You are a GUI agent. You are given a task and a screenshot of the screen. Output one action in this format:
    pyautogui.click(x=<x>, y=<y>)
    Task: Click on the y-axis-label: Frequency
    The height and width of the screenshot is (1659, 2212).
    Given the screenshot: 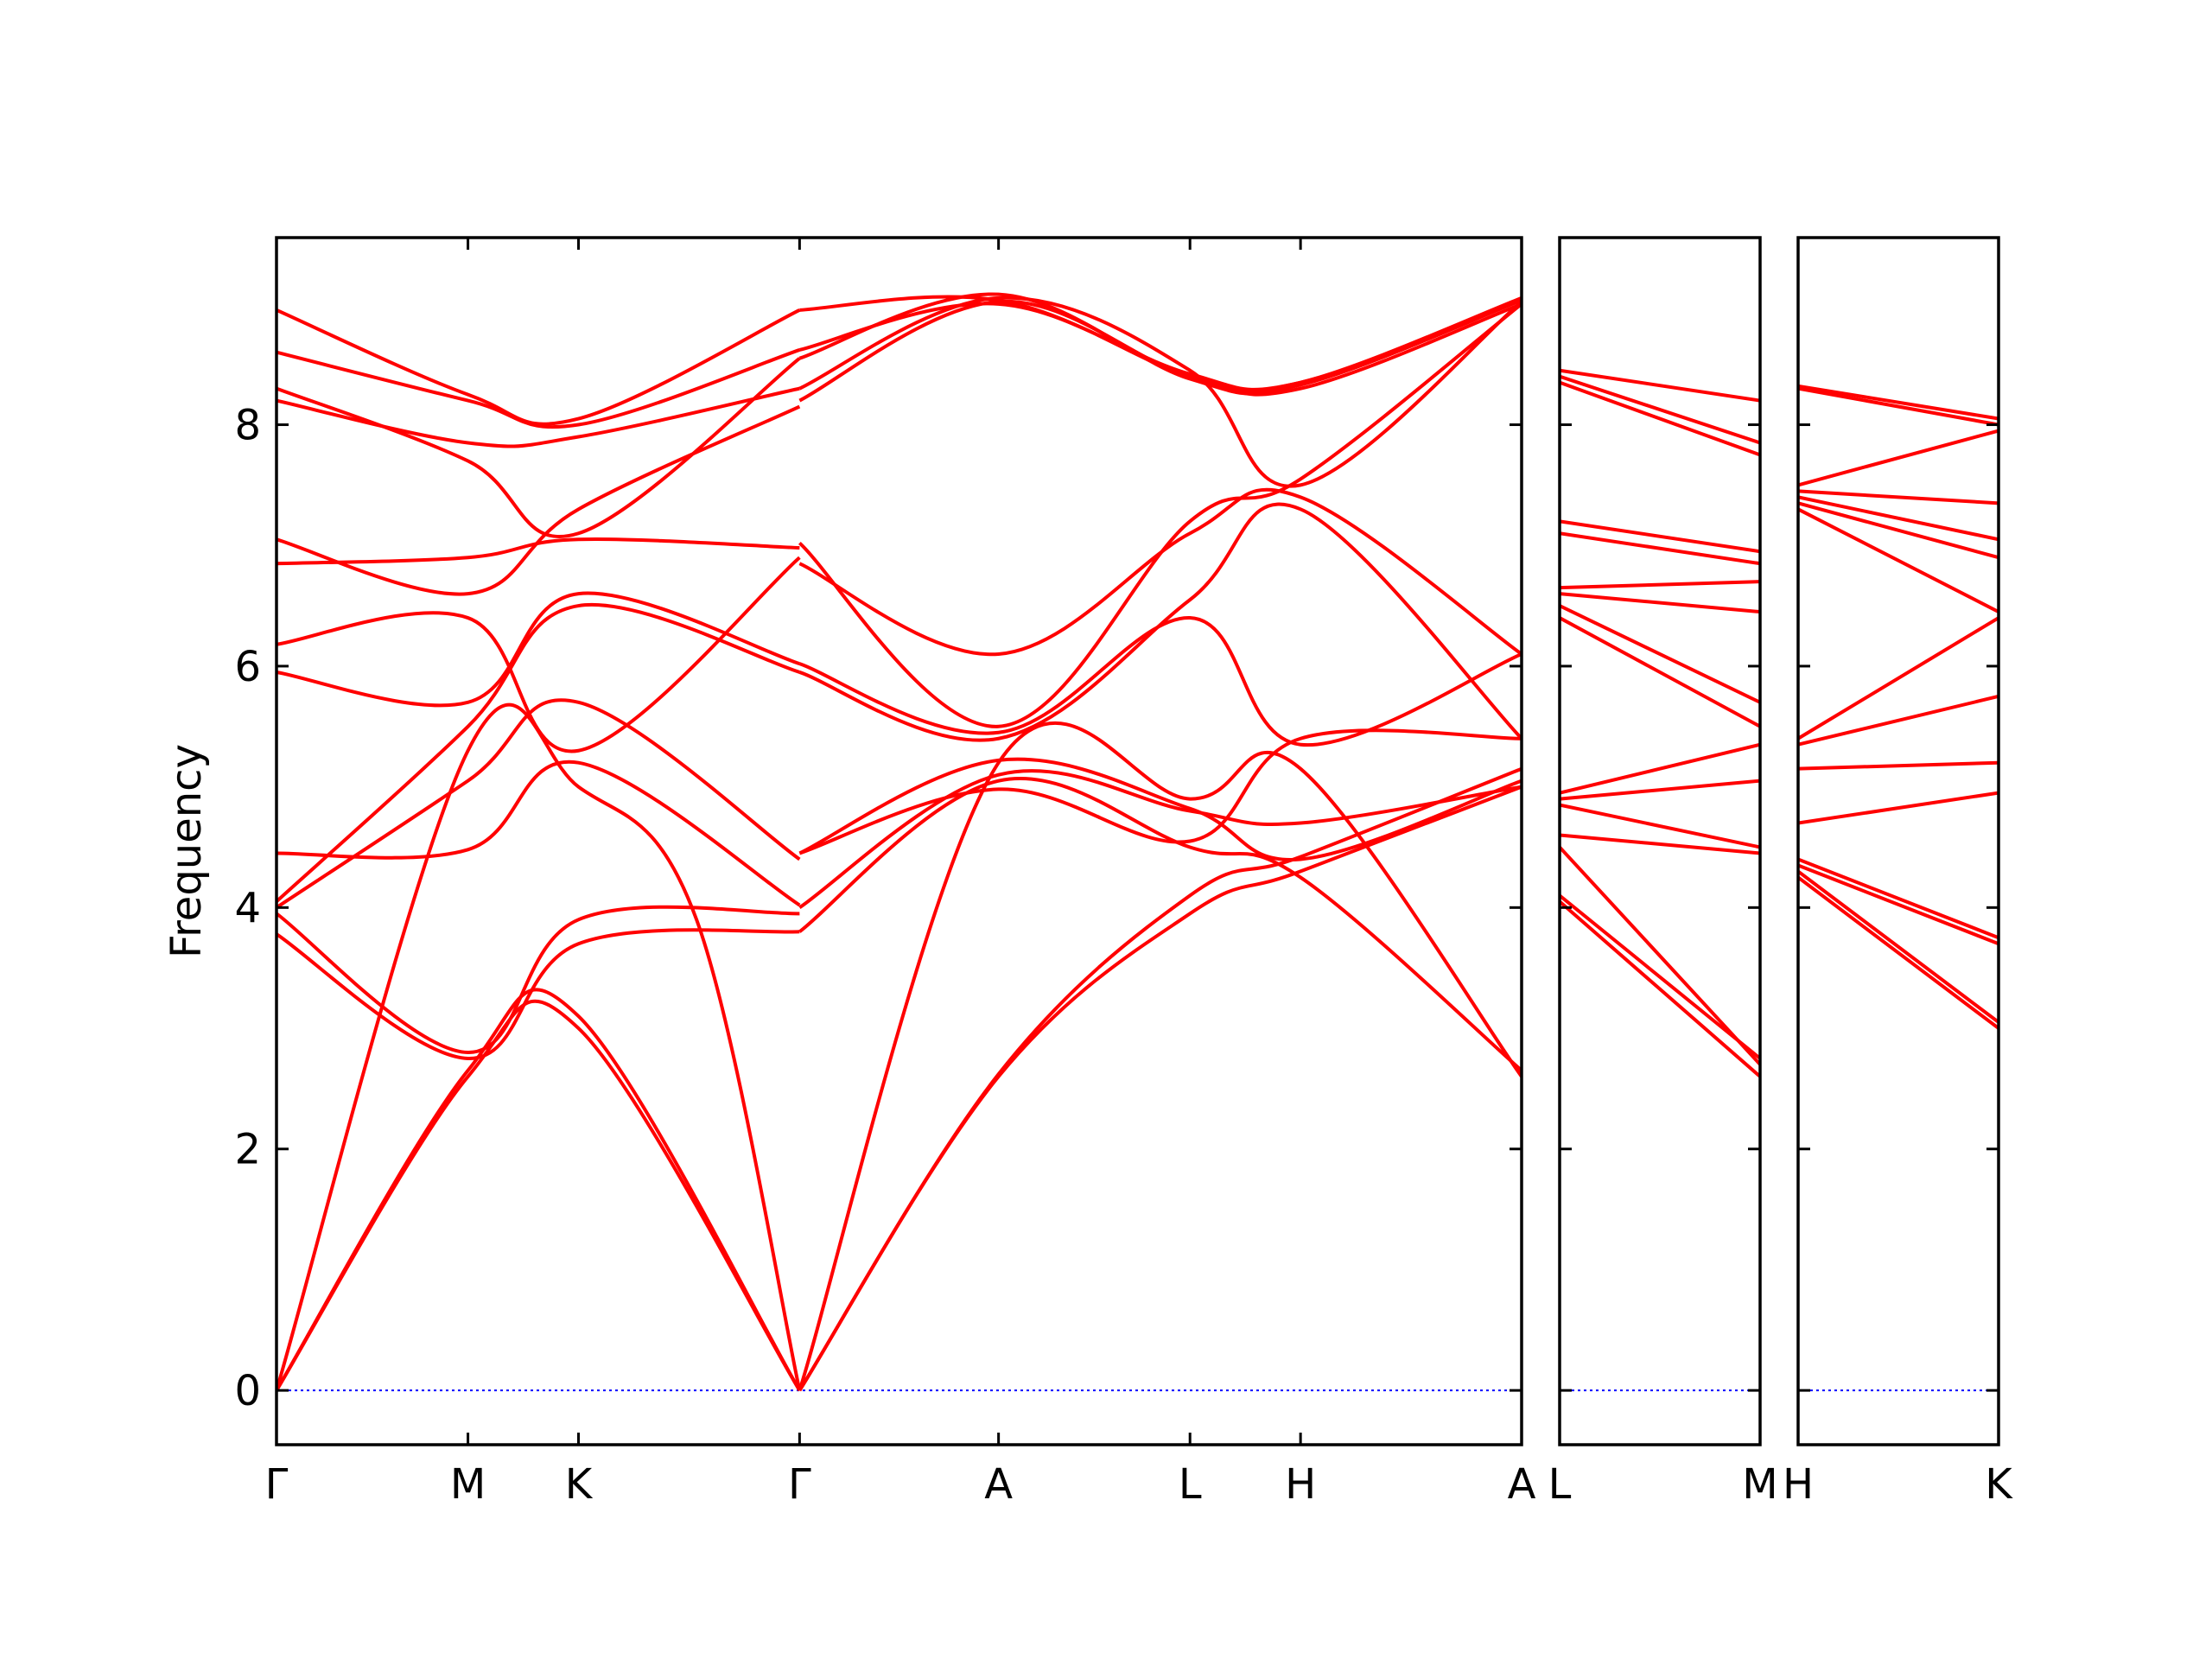 What is the action you would take?
    pyautogui.click(x=186, y=851)
    